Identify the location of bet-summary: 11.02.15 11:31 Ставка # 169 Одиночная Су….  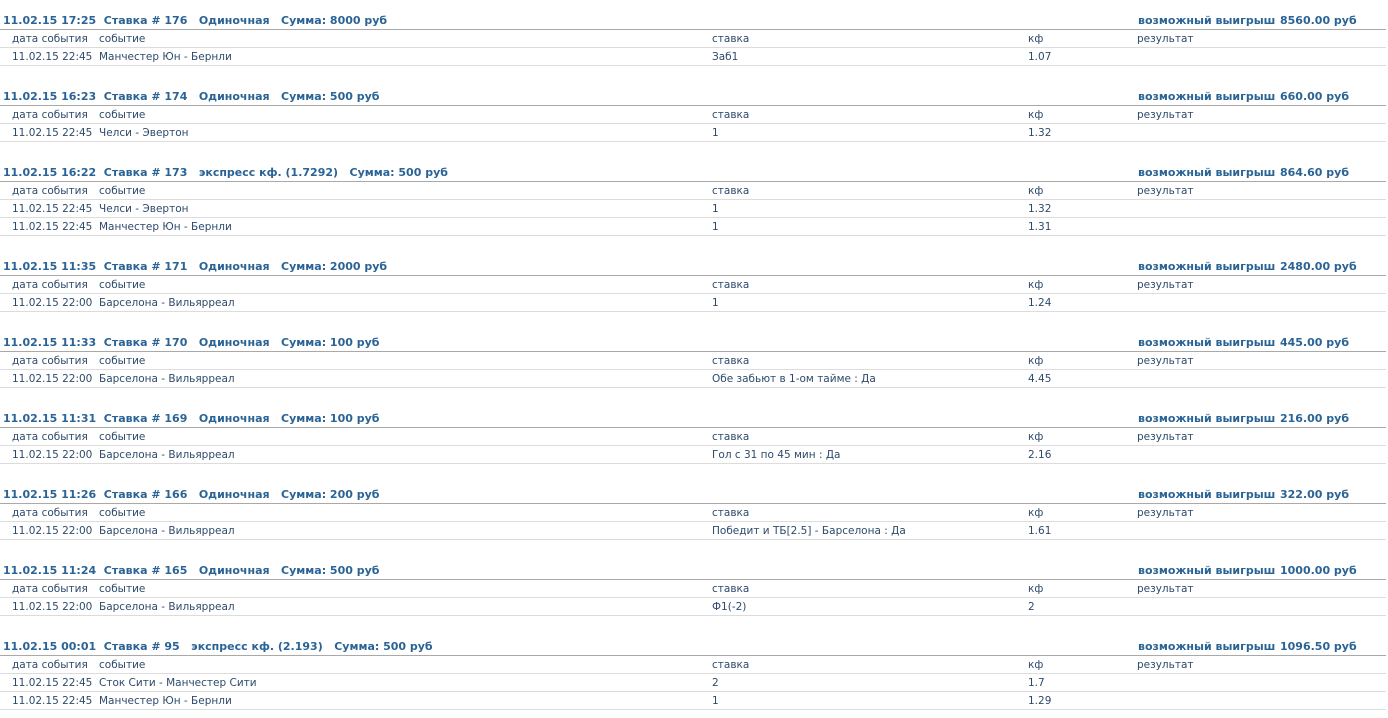
(191, 418).